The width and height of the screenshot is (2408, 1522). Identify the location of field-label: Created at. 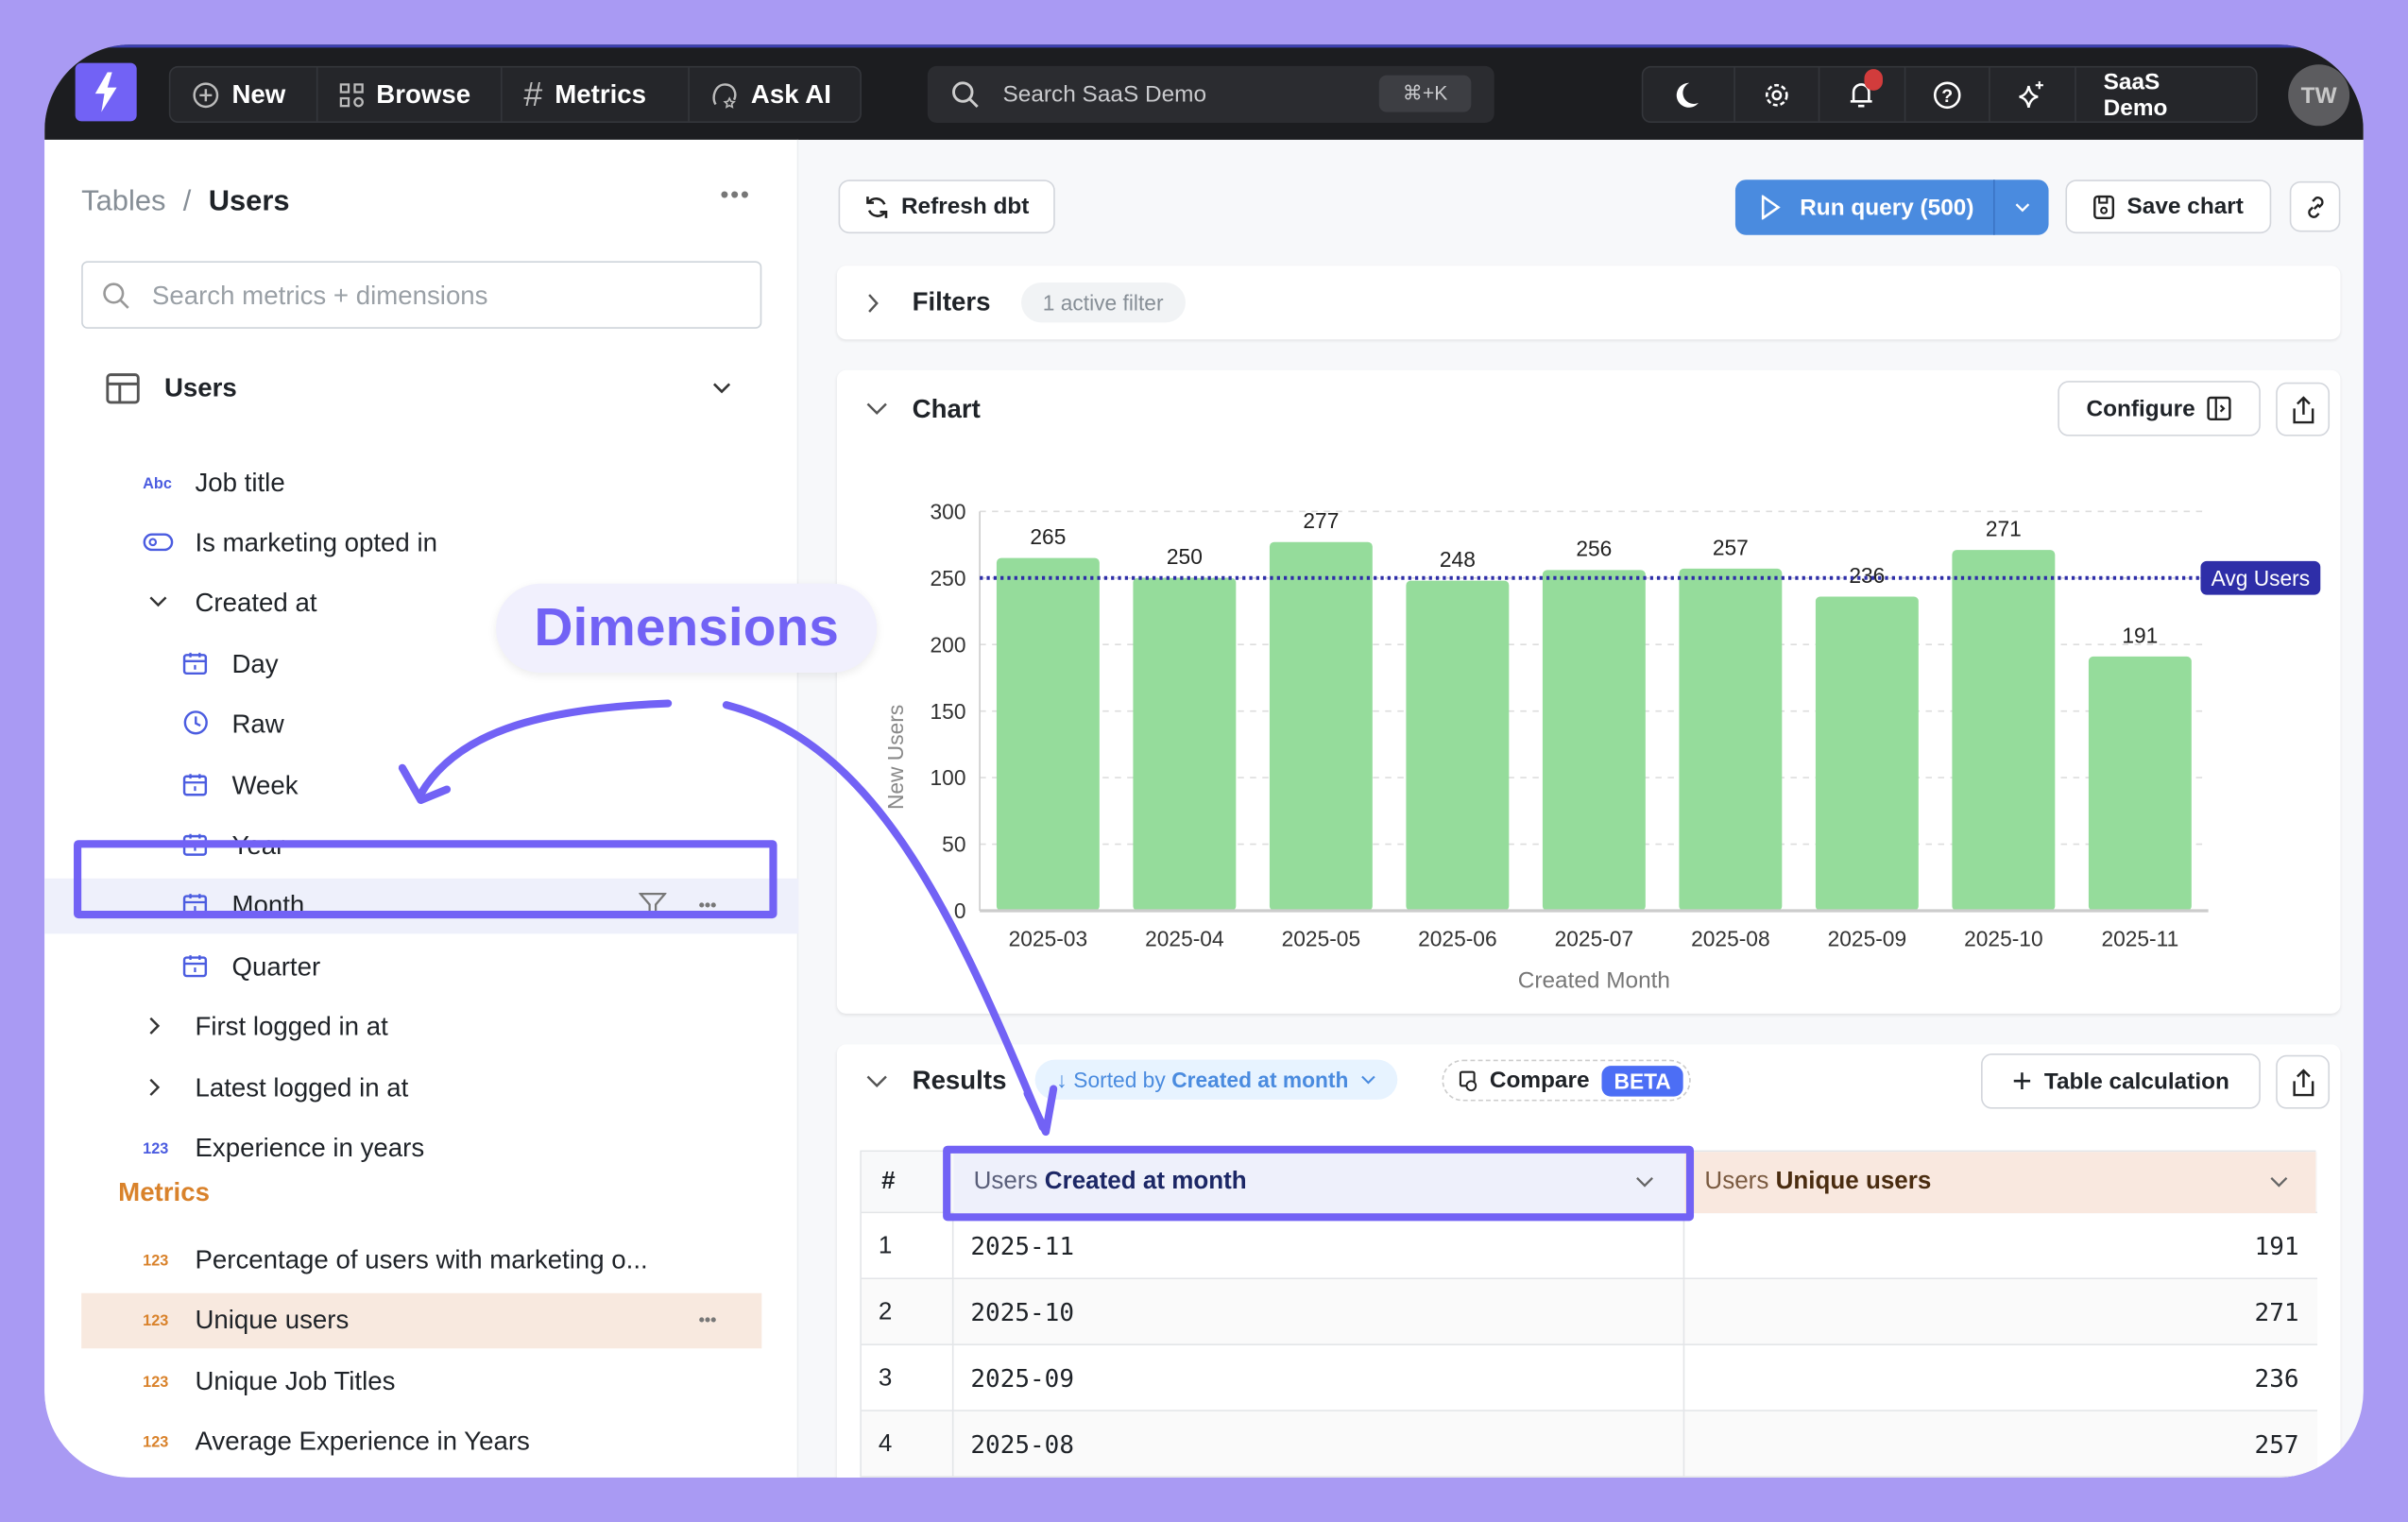
(256, 603).